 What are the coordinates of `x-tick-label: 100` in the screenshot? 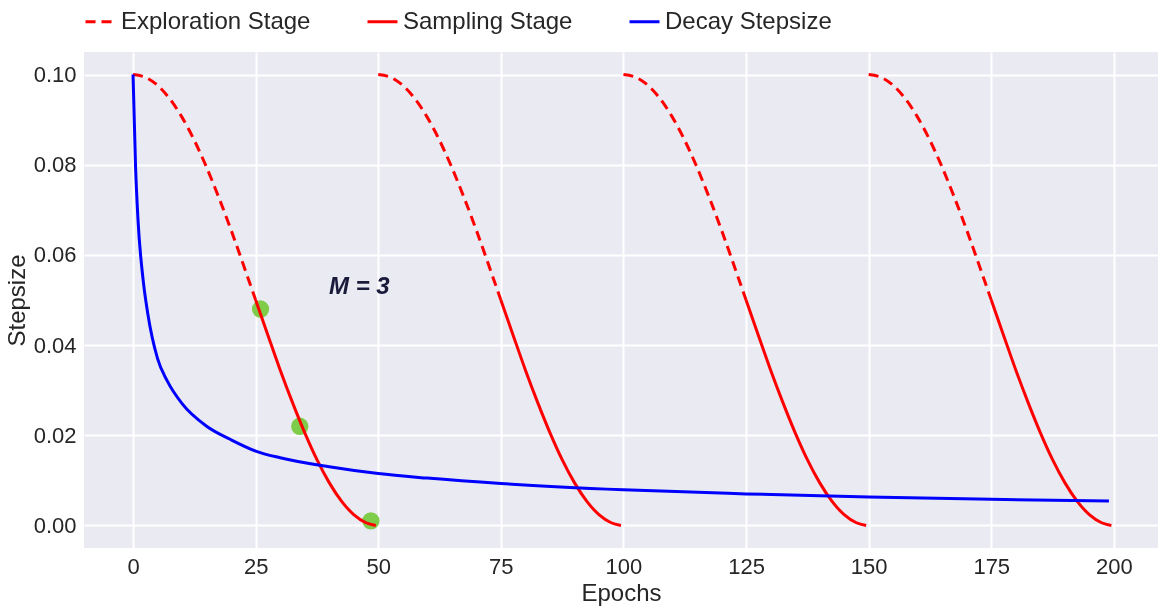 It's located at (624, 566).